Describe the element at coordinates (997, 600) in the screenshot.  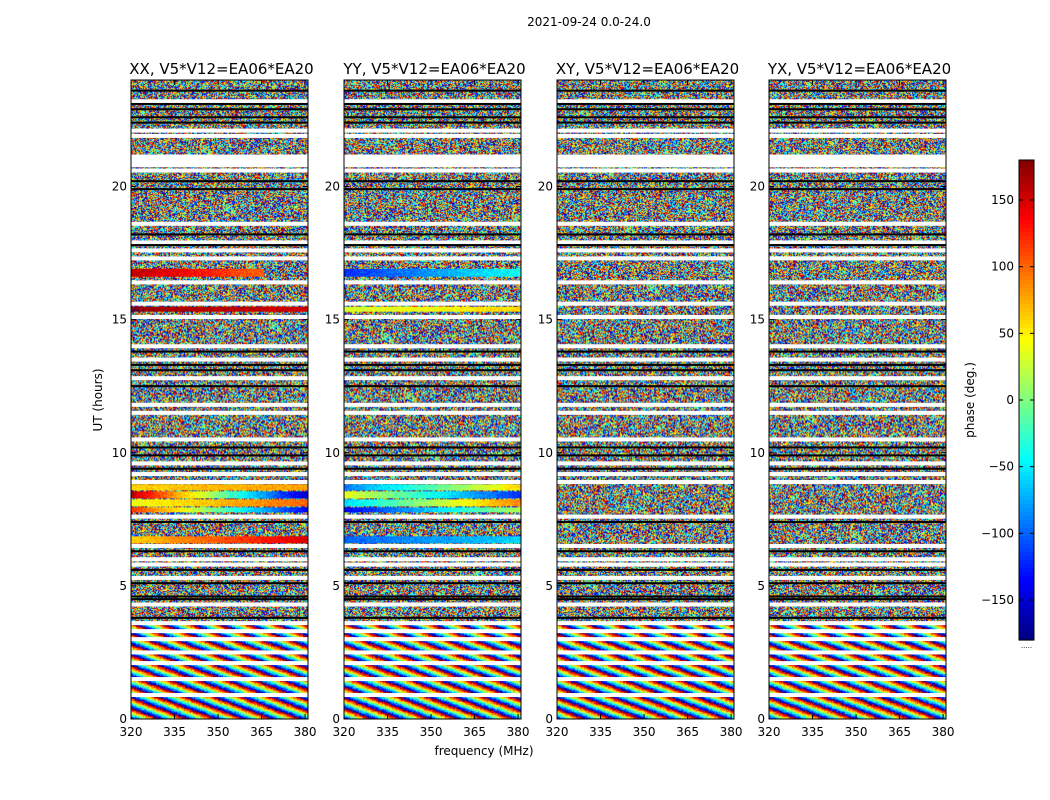
I see `colorbar-tick-label: −150` at that location.